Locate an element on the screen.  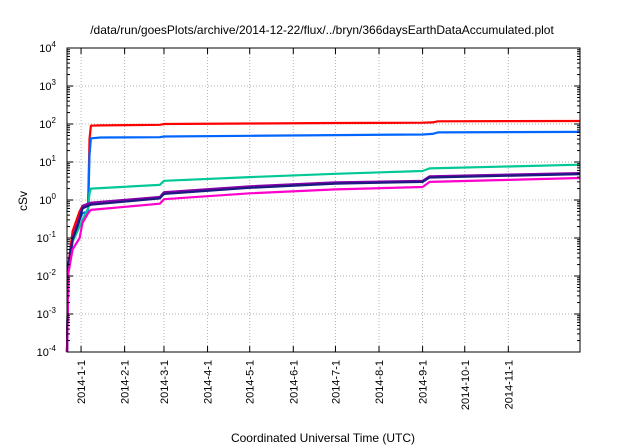
y-tick-label: 10¹ is located at coordinates (47, 161).